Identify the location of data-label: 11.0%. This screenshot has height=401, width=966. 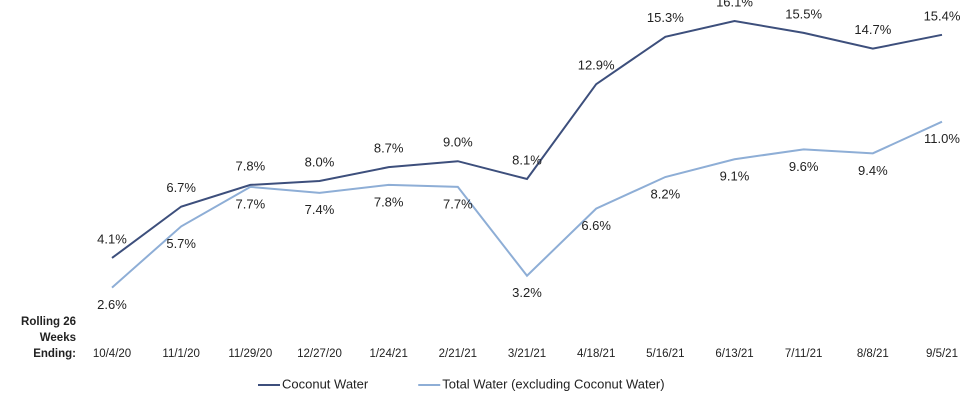
(942, 138).